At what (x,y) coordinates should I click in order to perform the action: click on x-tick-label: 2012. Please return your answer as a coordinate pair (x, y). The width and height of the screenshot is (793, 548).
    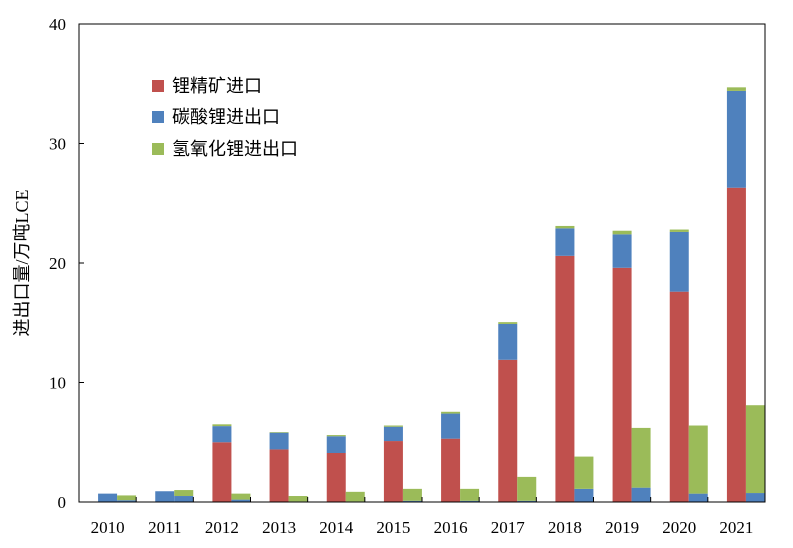
    Looking at the image, I should click on (222, 527).